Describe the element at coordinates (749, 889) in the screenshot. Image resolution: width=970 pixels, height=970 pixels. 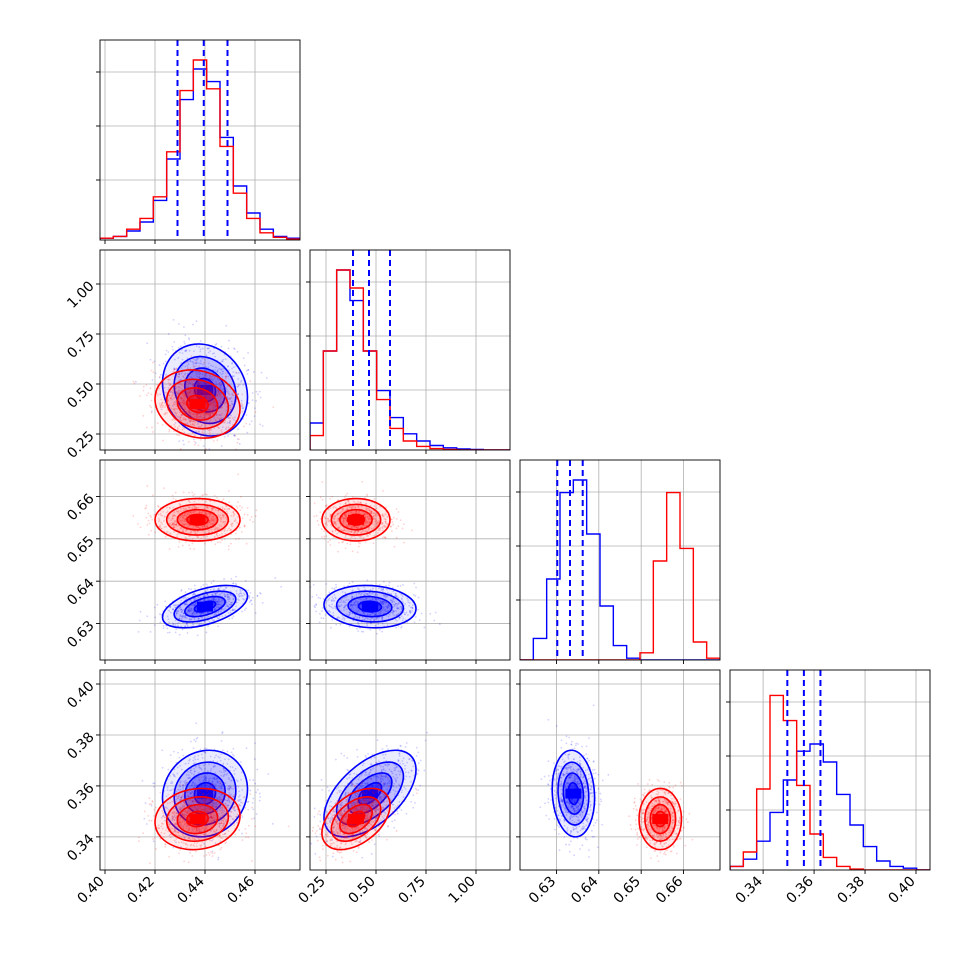
I see `x-tick-label: 0.34` at that location.